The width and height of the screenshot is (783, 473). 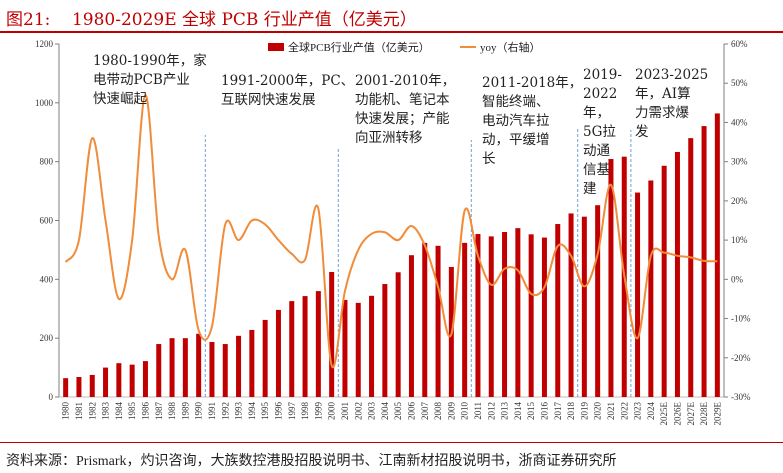 I want to click on x-tick-label: 2014, so click(x=518, y=411).